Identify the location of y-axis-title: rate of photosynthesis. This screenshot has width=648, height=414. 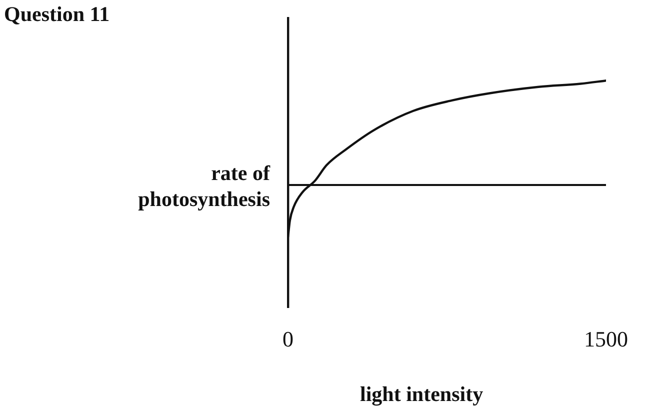
(203, 186).